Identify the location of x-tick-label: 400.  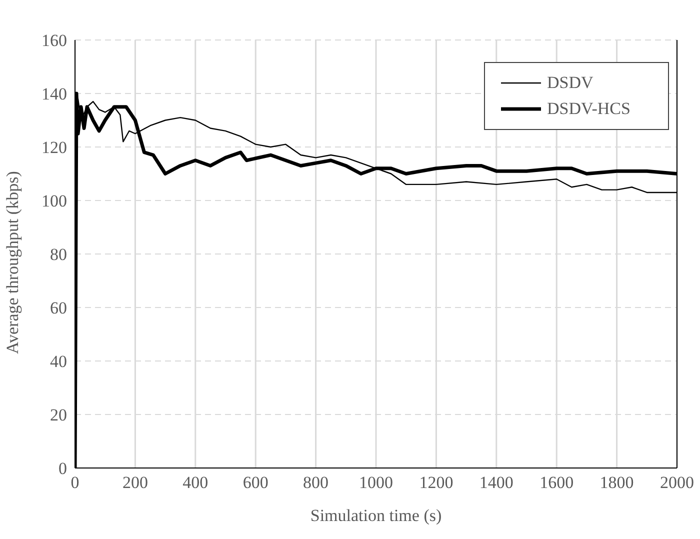
(195, 482).